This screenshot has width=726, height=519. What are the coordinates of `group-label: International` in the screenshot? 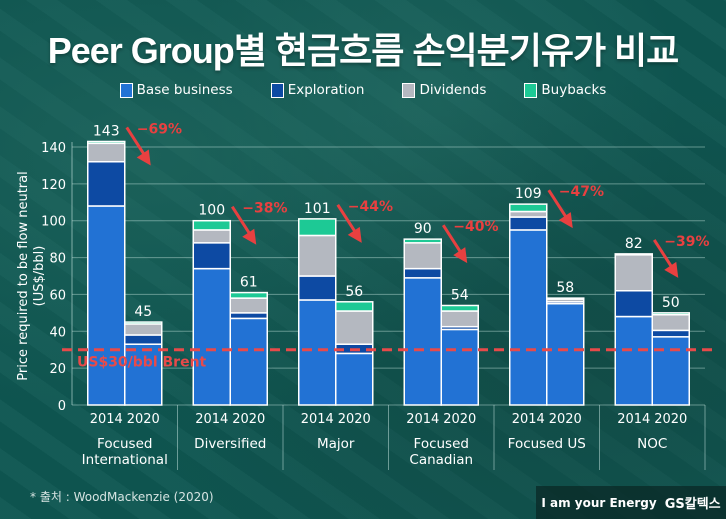 It's located at (125, 460).